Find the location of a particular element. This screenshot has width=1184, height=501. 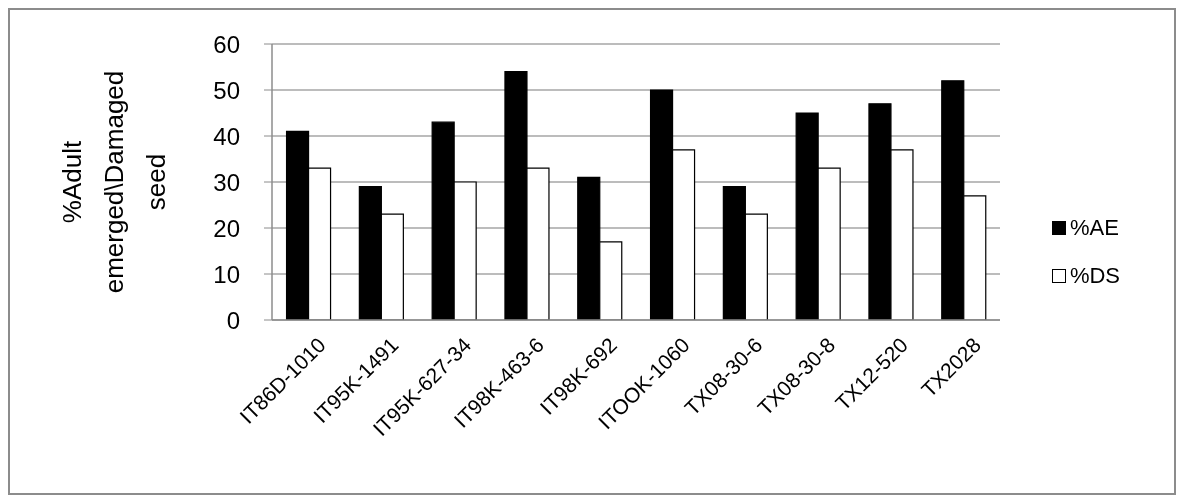

y-tick-label: 50 is located at coordinates (226, 90).